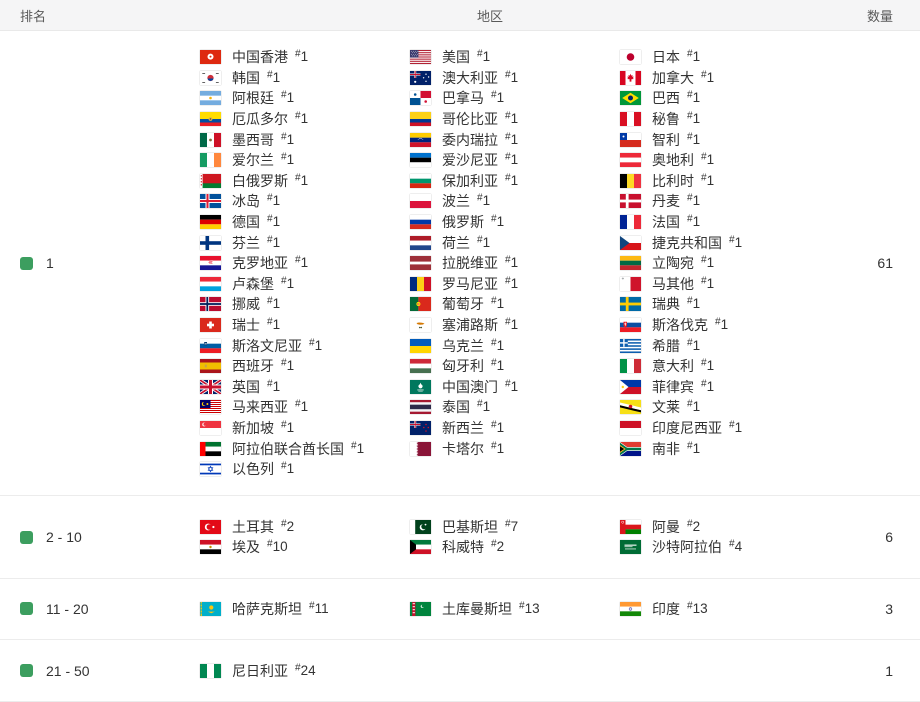  I want to click on country-item: 比利时 #1, so click(725, 181).